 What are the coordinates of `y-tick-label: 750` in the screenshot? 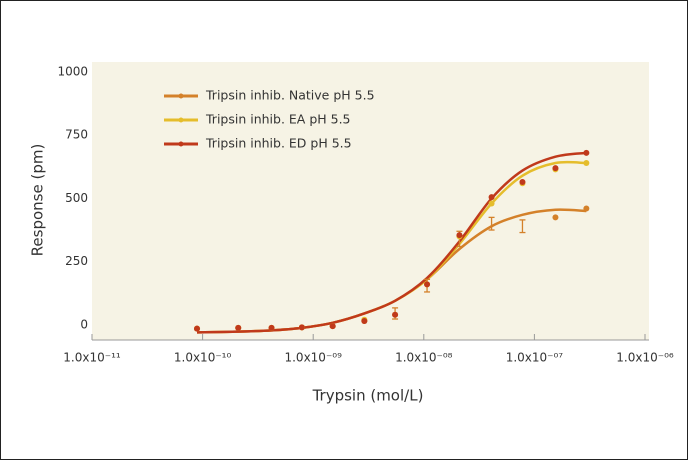 It's located at (76, 135).